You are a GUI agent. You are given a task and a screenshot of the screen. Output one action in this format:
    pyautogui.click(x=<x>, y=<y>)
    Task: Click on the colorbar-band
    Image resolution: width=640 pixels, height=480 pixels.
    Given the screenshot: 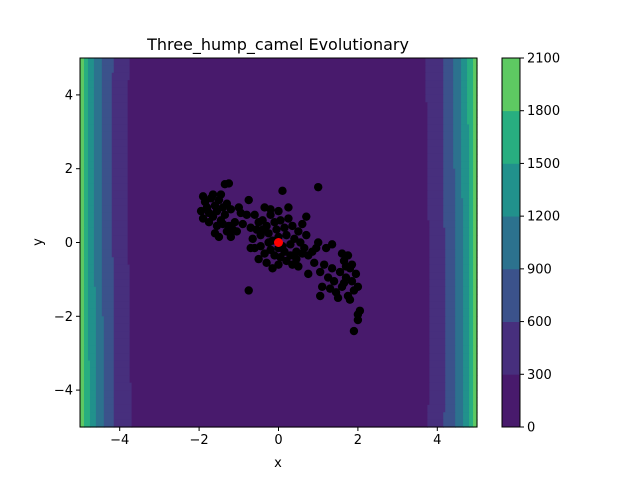 What is the action you would take?
    pyautogui.click(x=511, y=295)
    